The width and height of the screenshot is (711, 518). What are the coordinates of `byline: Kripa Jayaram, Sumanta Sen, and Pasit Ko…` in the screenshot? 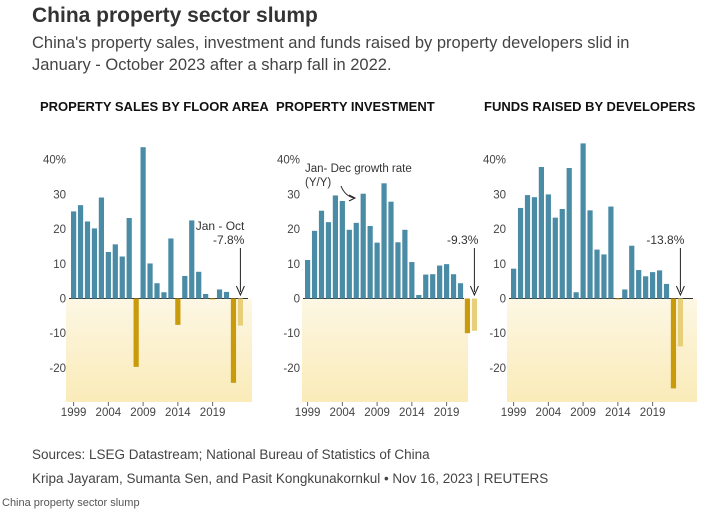 It's located at (290, 478).